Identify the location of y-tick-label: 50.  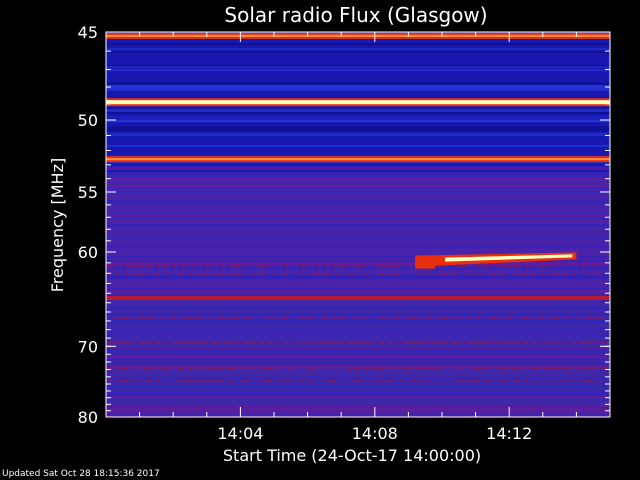
(88, 120).